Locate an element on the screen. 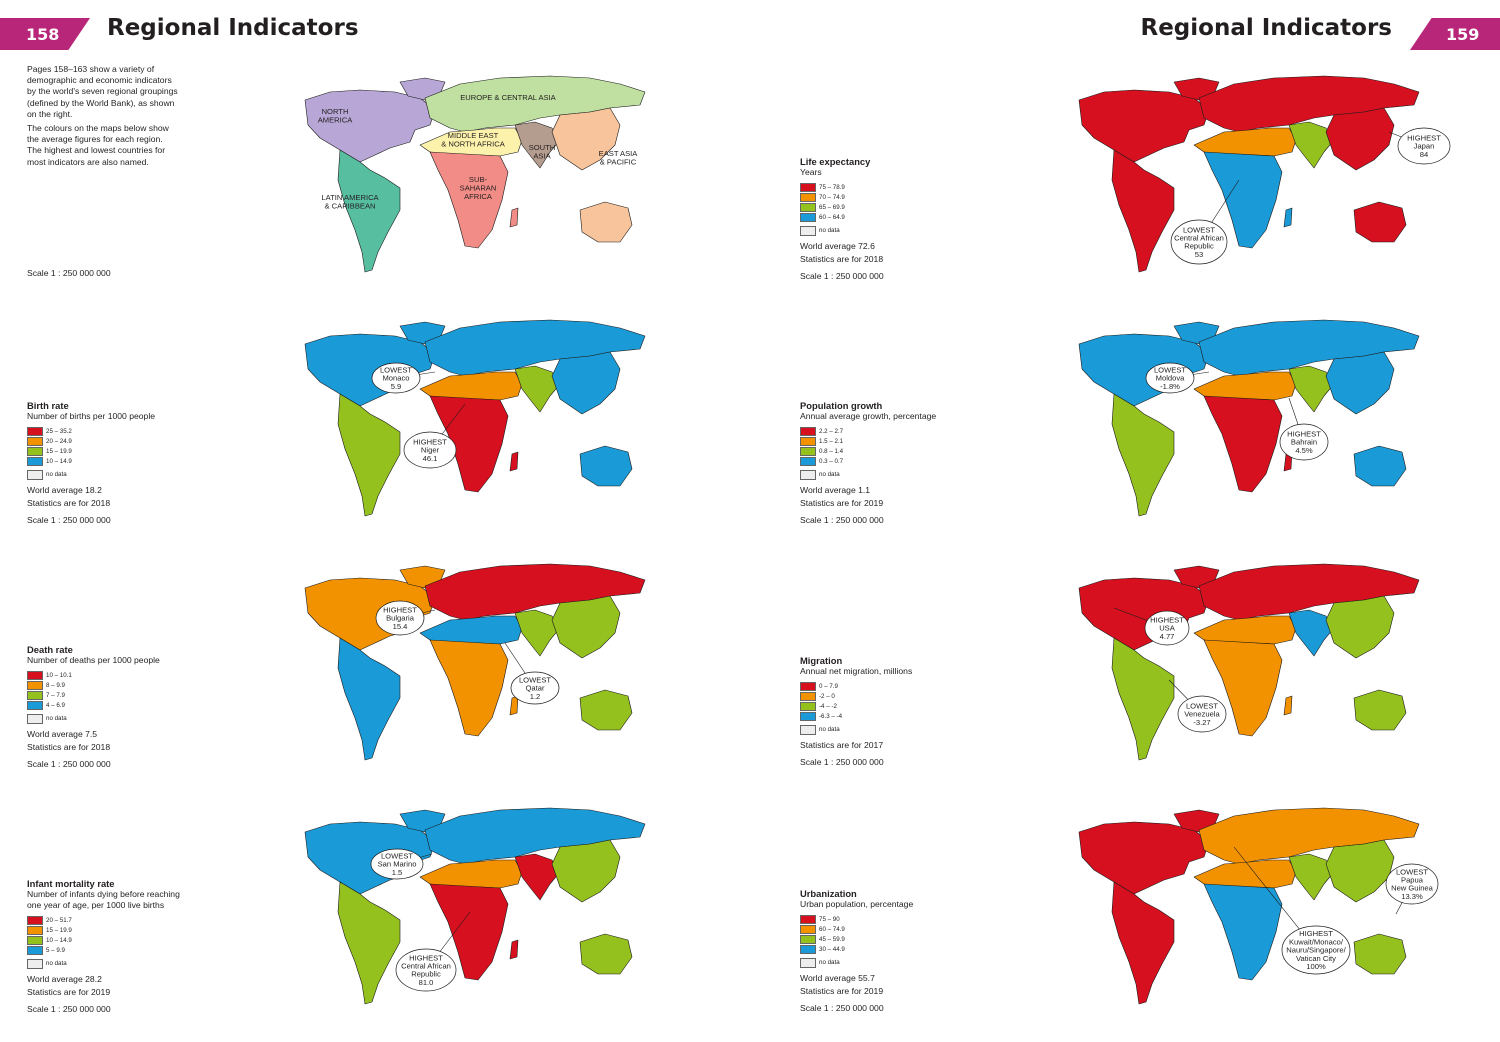 The image size is (1500, 1042). population-growth-legend-row: 0.3 – 0.7 is located at coordinates (900, 462).